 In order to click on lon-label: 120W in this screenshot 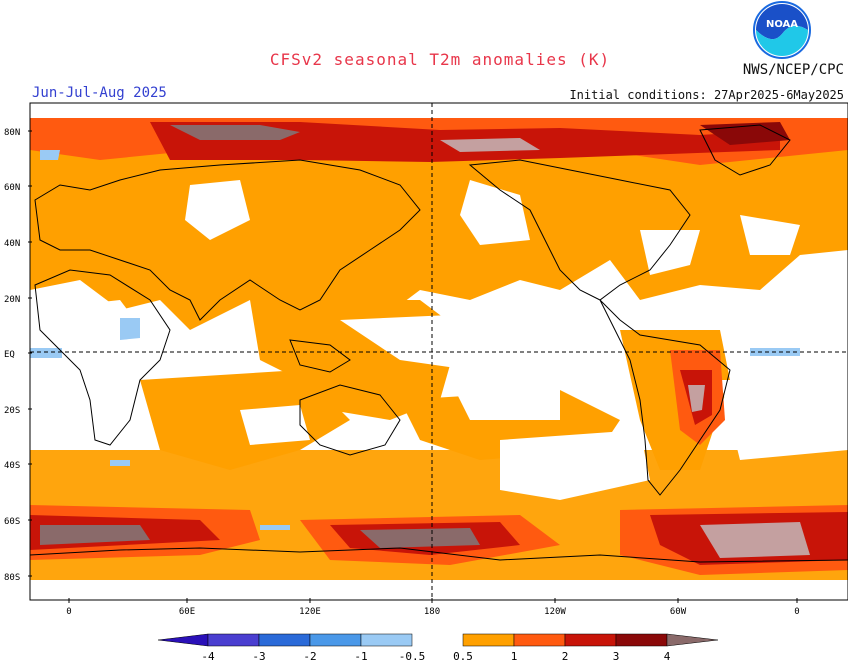, I will do `click(555, 612)`.